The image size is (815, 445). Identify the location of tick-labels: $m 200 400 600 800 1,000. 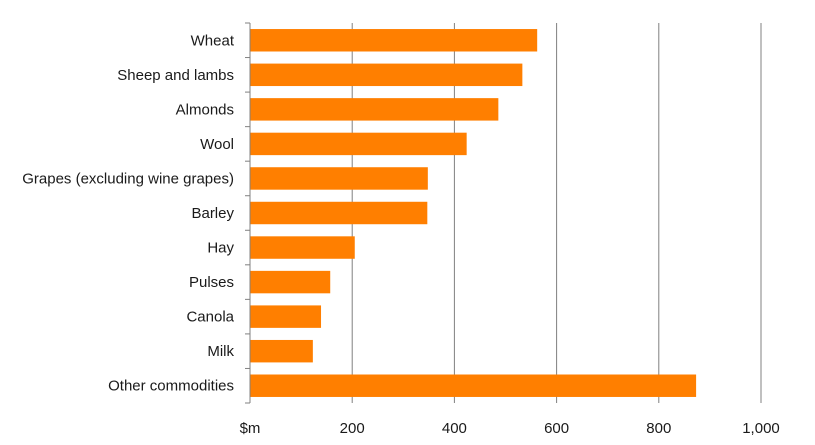
(510, 428).